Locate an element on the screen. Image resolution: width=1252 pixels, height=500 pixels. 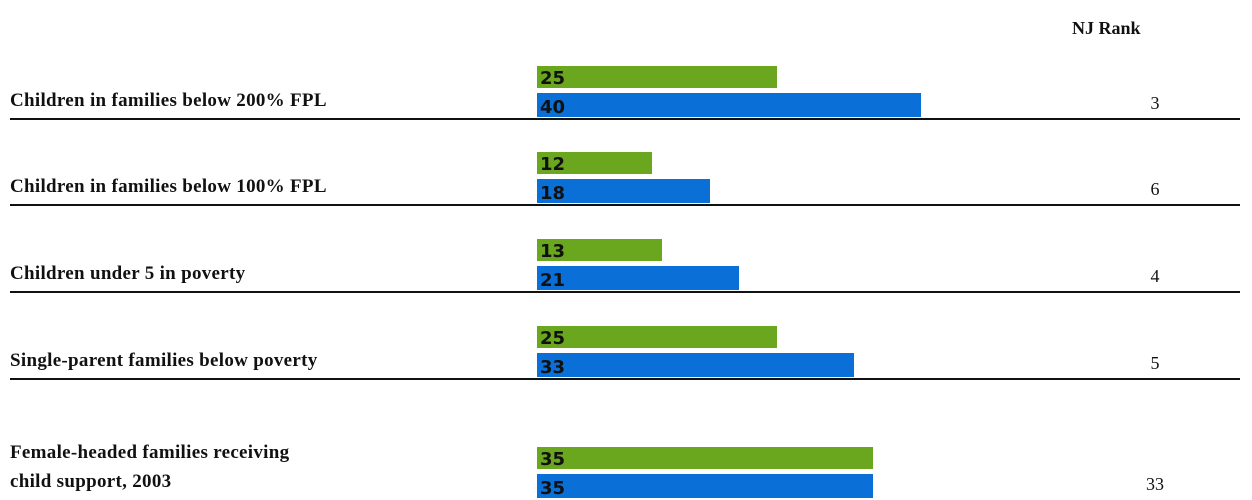
rank-value: 4 is located at coordinates (1155, 276).